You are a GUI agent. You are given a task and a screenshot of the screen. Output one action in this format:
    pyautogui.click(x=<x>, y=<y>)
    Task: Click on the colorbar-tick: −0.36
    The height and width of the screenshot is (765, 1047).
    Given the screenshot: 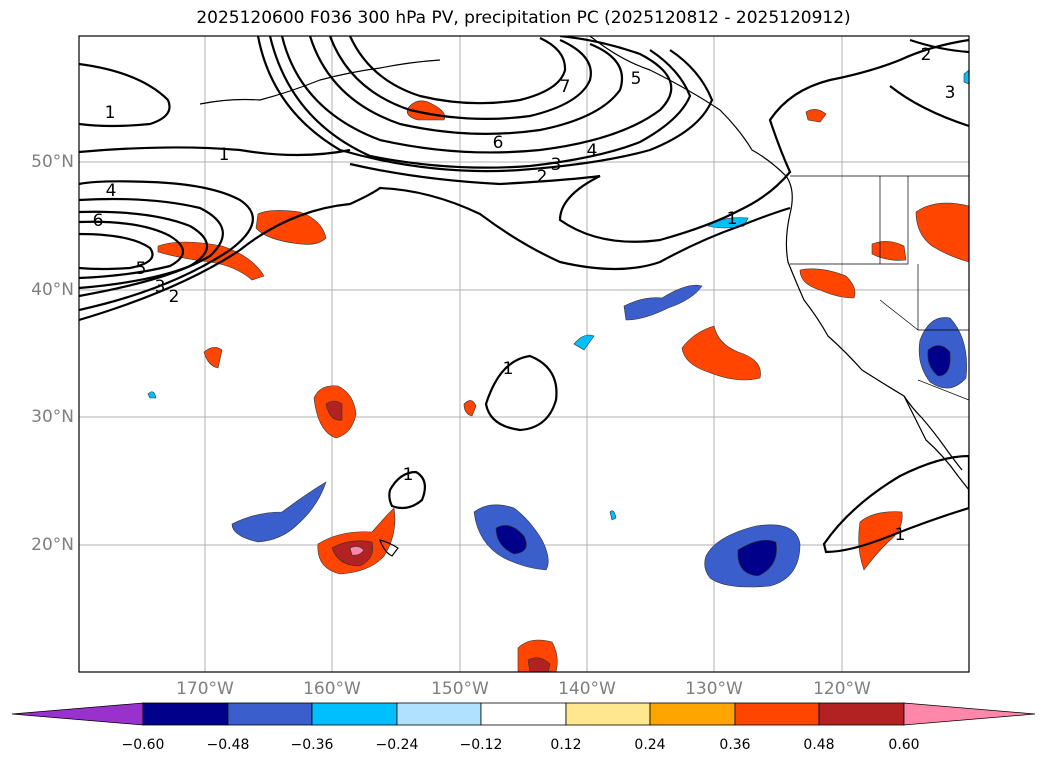 What is the action you would take?
    pyautogui.click(x=312, y=745)
    